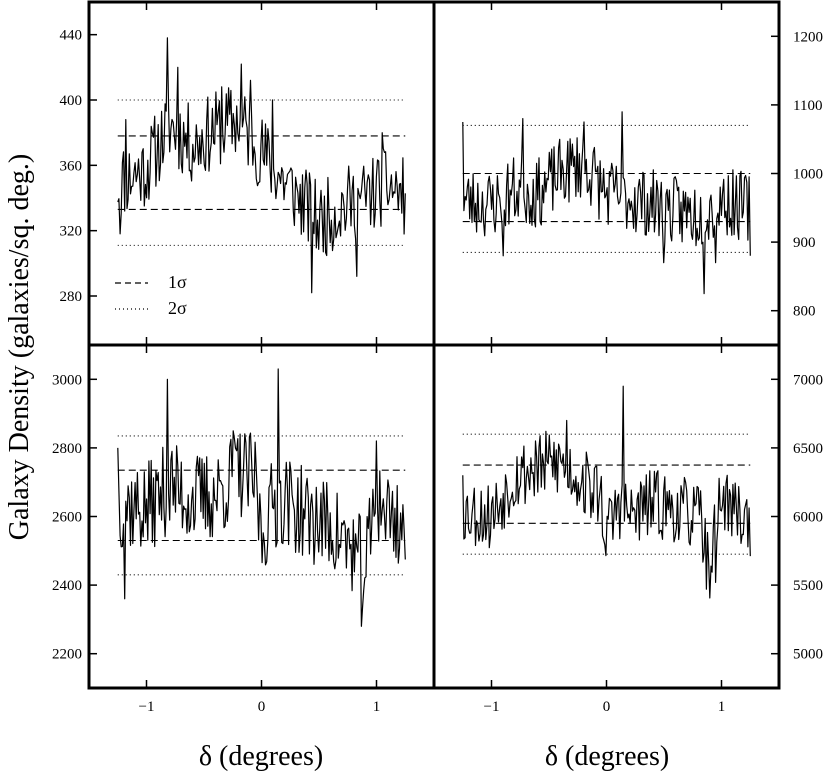 The width and height of the screenshot is (830, 779). I want to click on y-tick-label: 7000, so click(808, 380).